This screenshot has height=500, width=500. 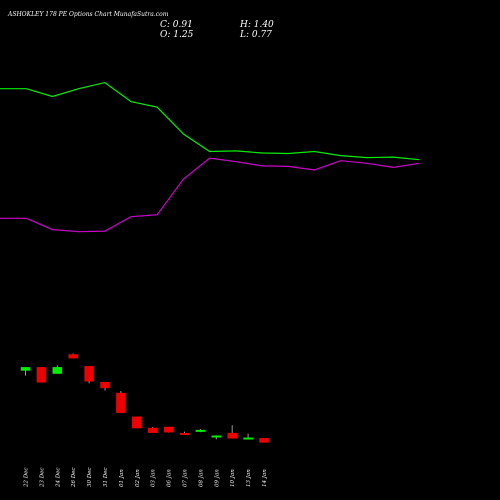 What do you see at coordinates (265, 478) in the screenshot?
I see `date-label: 14 Jan` at bounding box center [265, 478].